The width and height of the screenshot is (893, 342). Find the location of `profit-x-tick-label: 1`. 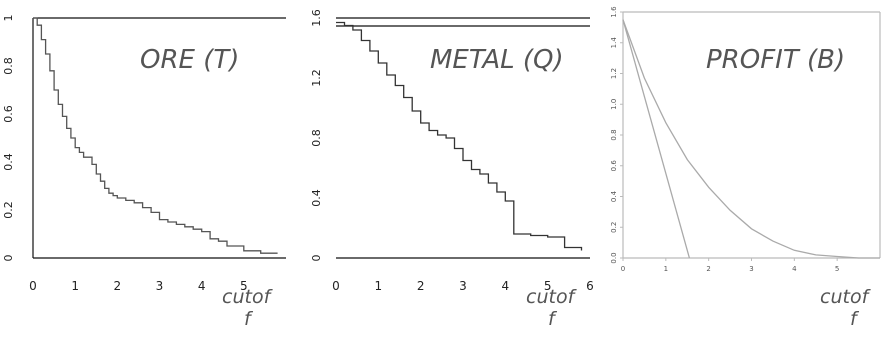

profit-x-tick-label: 1 is located at coordinates (666, 269).